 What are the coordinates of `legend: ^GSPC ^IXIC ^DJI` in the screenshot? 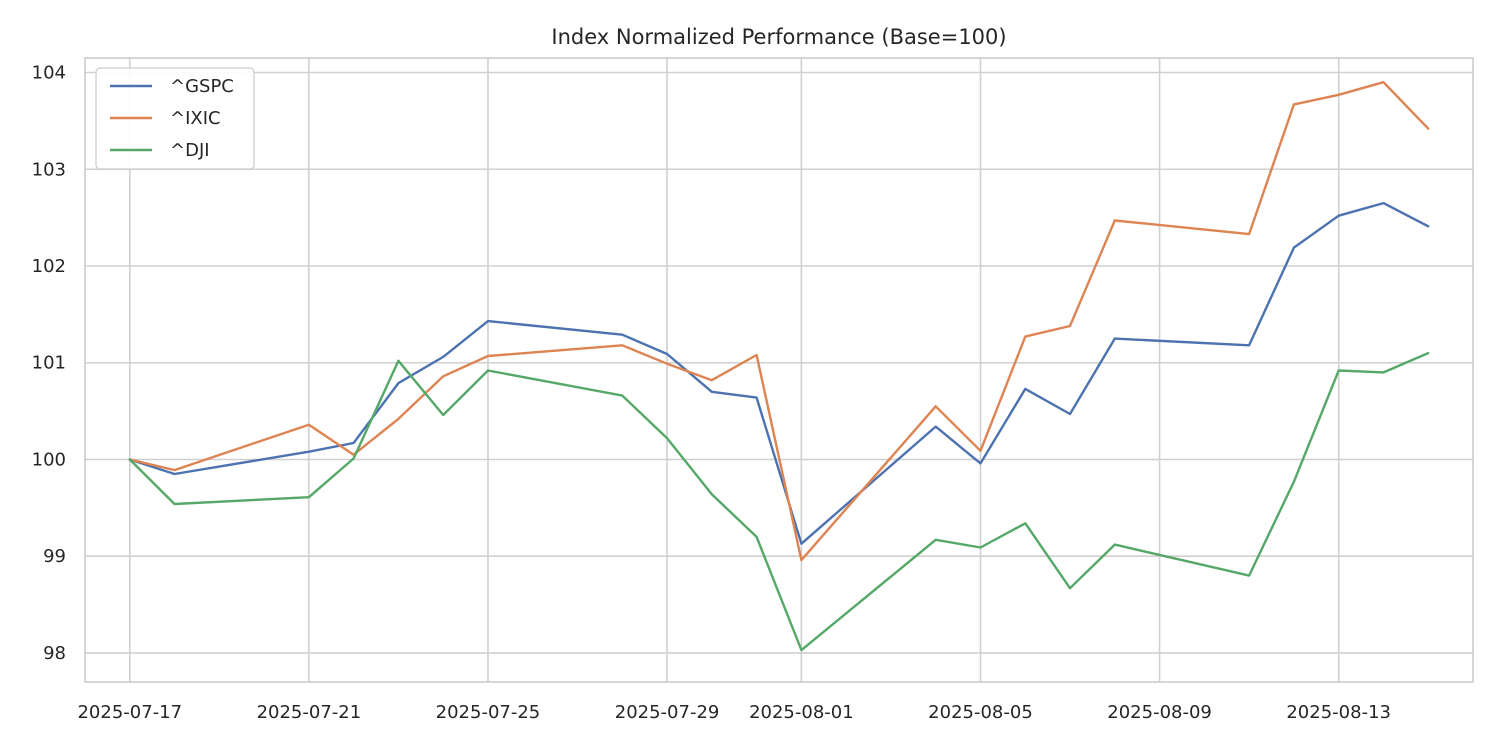 It's located at (175, 118).